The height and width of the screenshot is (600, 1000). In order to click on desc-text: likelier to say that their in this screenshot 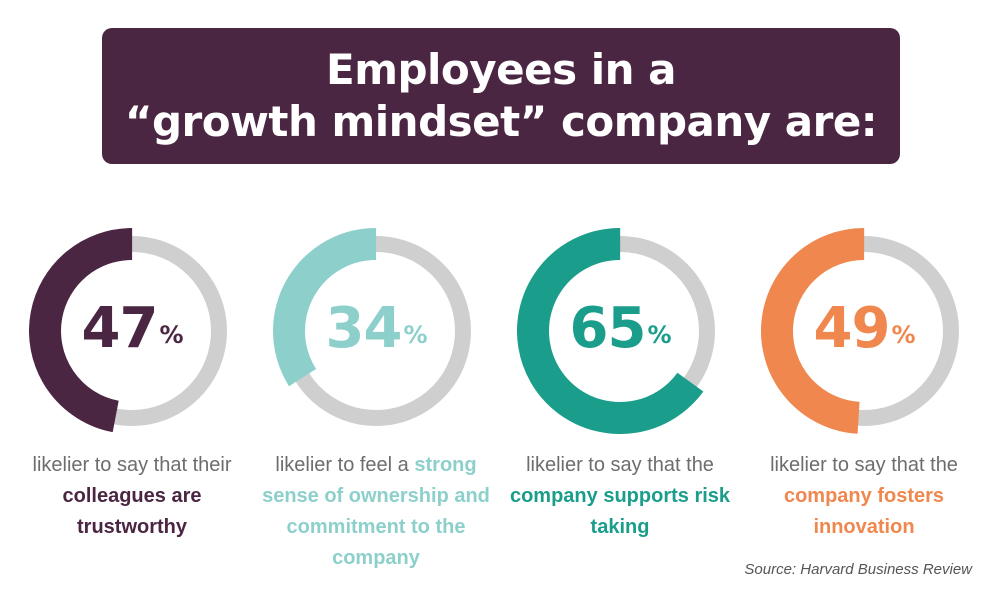, I will do `click(132, 465)`.